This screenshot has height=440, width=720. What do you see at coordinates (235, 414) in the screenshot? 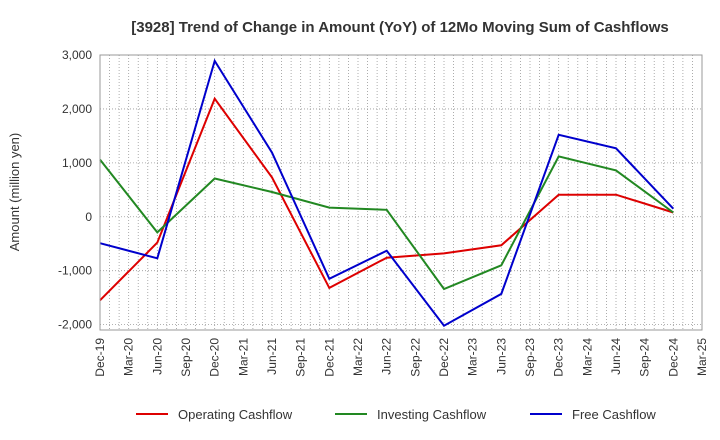
I see `legend-label: Operating Cashflow` at bounding box center [235, 414].